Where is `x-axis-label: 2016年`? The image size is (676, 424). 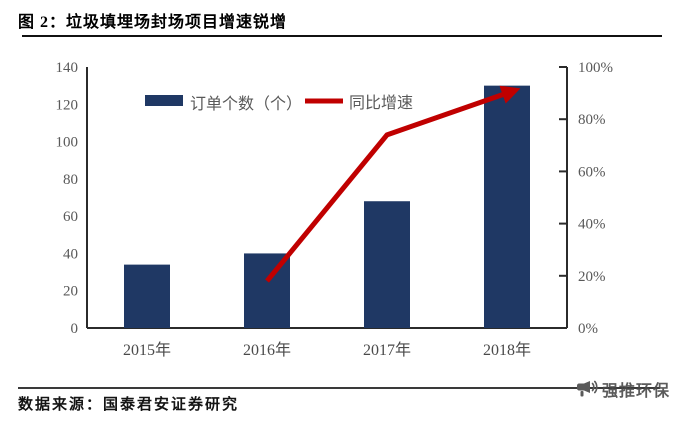
x-axis-label: 2016年 is located at coordinates (267, 350).